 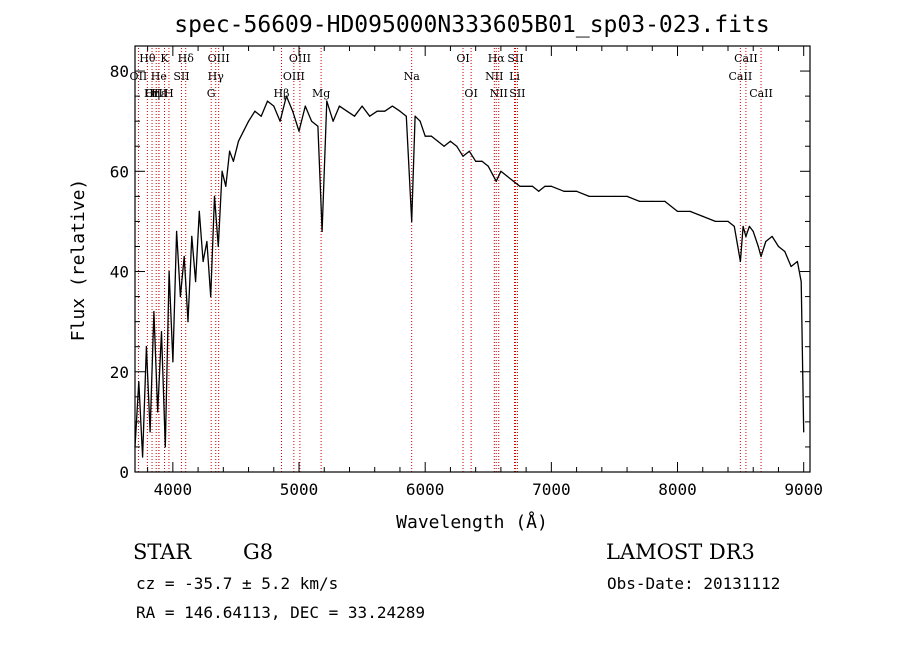 What do you see at coordinates (258, 552) in the screenshot?
I see `object-subclass: G8` at bounding box center [258, 552].